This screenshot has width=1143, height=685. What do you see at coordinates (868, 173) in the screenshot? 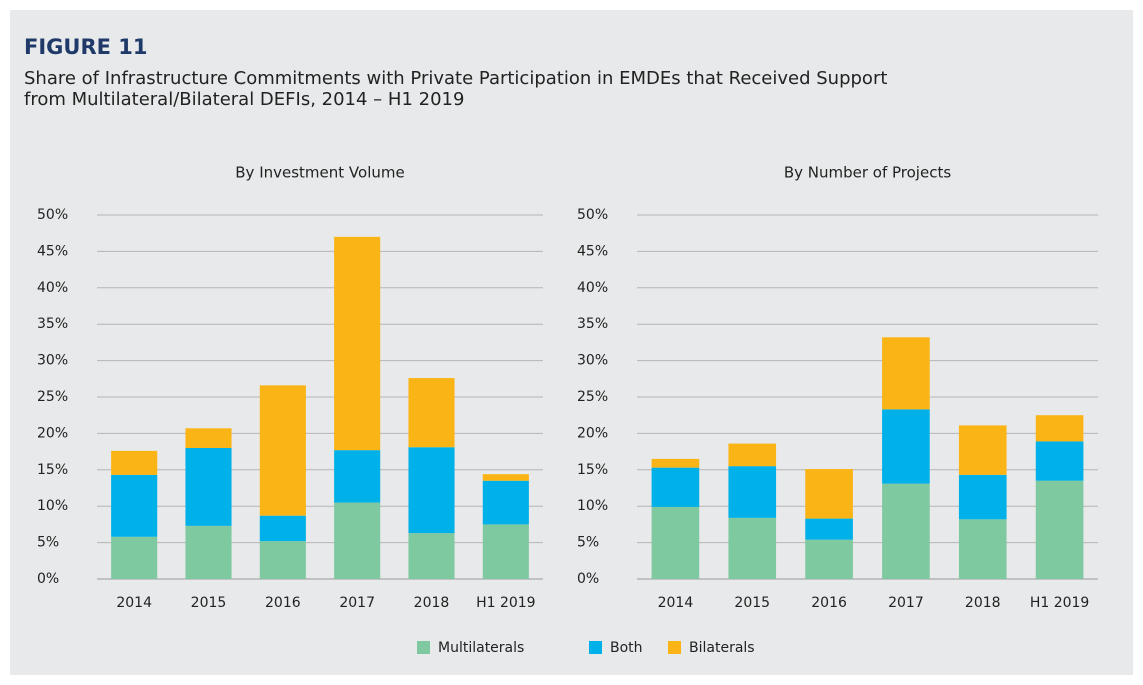
I see `chart-subtitle: By Number of Projects` at bounding box center [868, 173].